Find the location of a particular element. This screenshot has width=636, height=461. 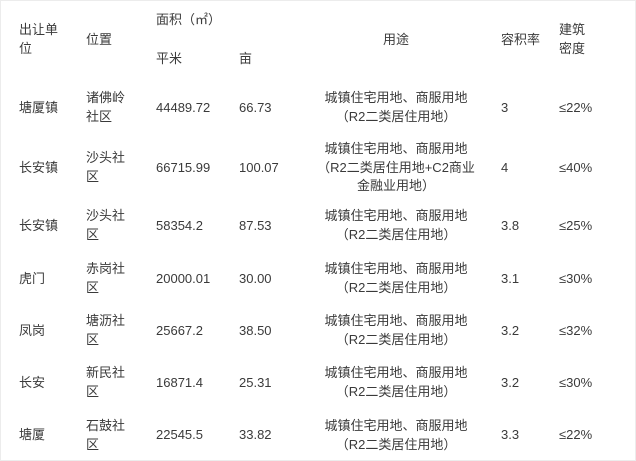

cell-area-mu: 25.31 is located at coordinates (255, 382).